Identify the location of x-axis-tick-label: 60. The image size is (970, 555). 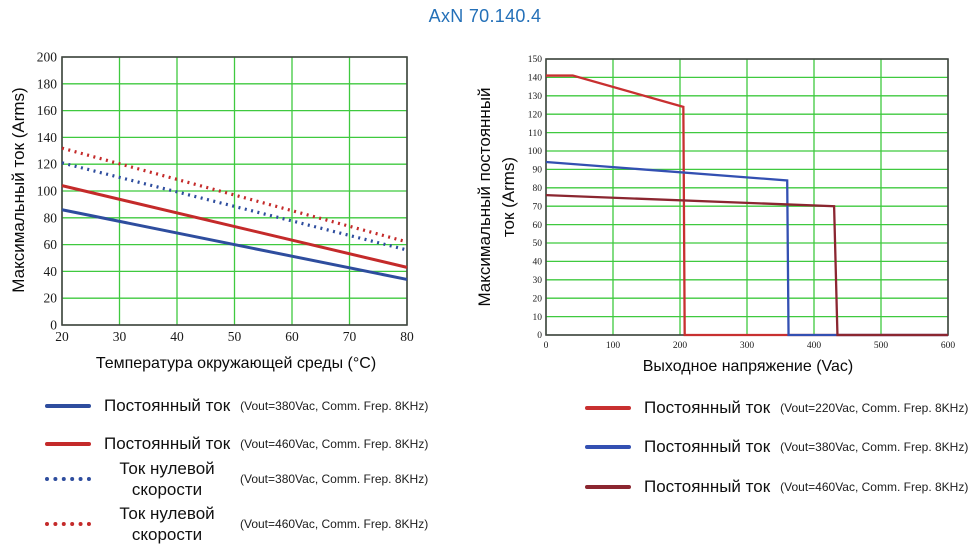
(292, 336).